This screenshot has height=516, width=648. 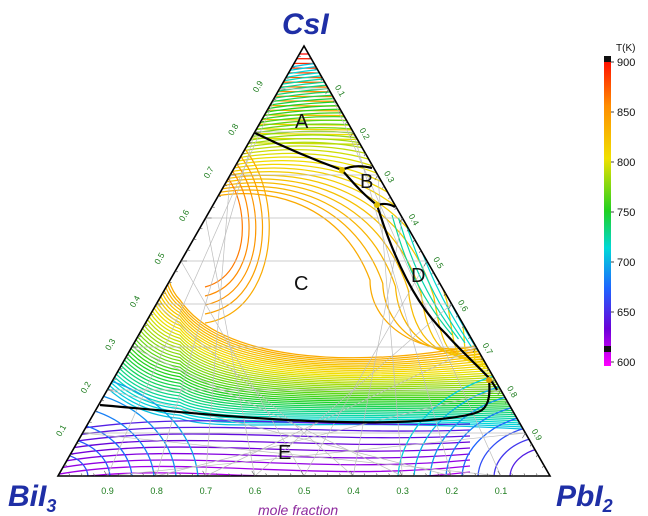 What do you see at coordinates (626, 113) in the screenshot?
I see `colorbar-tick-label: 850` at bounding box center [626, 113].